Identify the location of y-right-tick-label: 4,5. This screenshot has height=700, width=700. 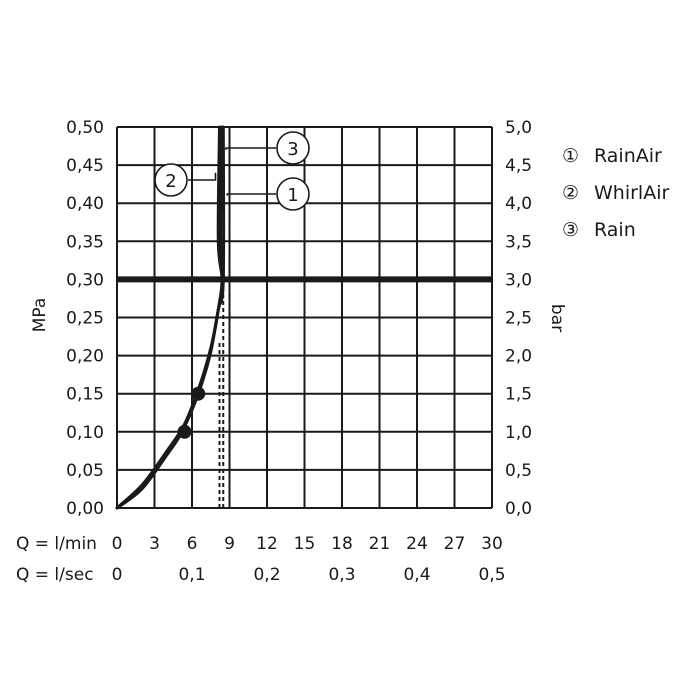
(518, 166).